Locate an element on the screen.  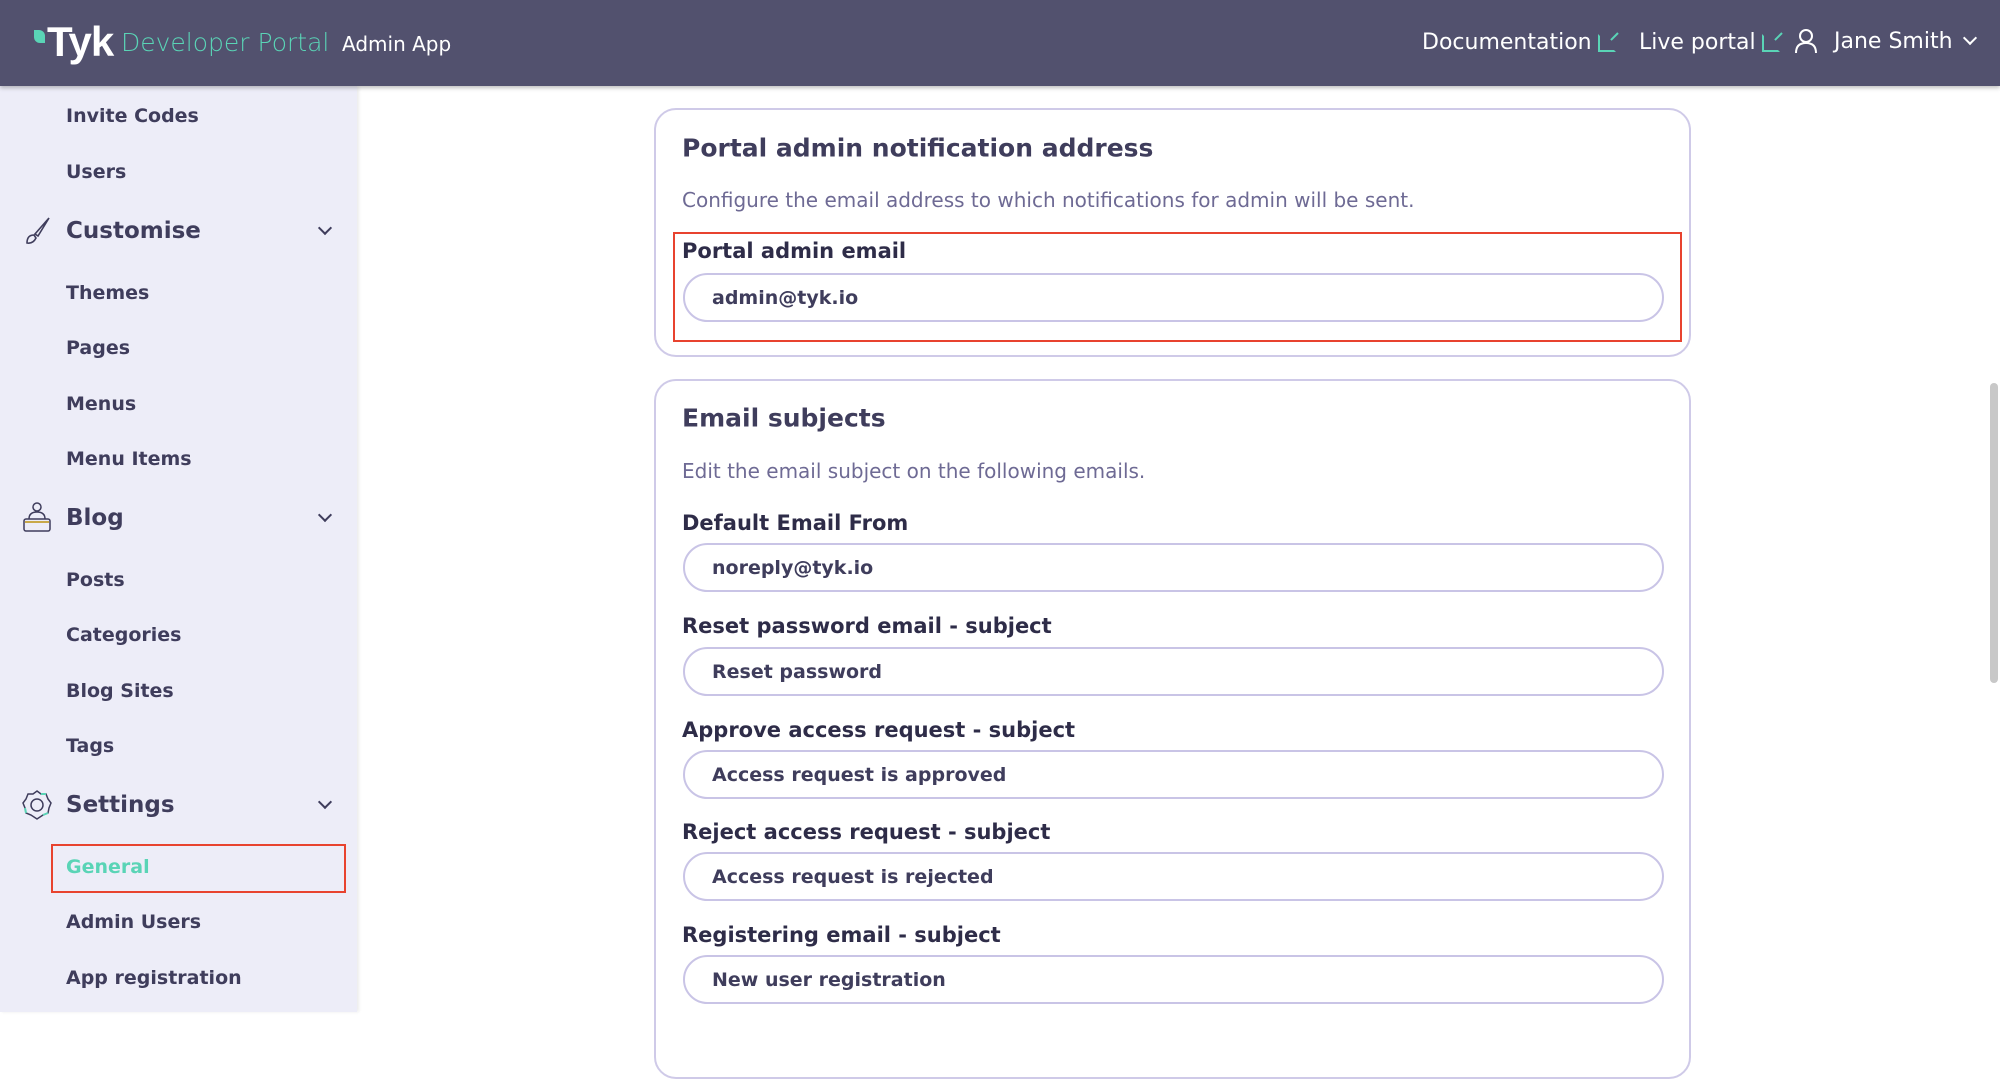
customise-label: Customise is located at coordinates (133, 231).